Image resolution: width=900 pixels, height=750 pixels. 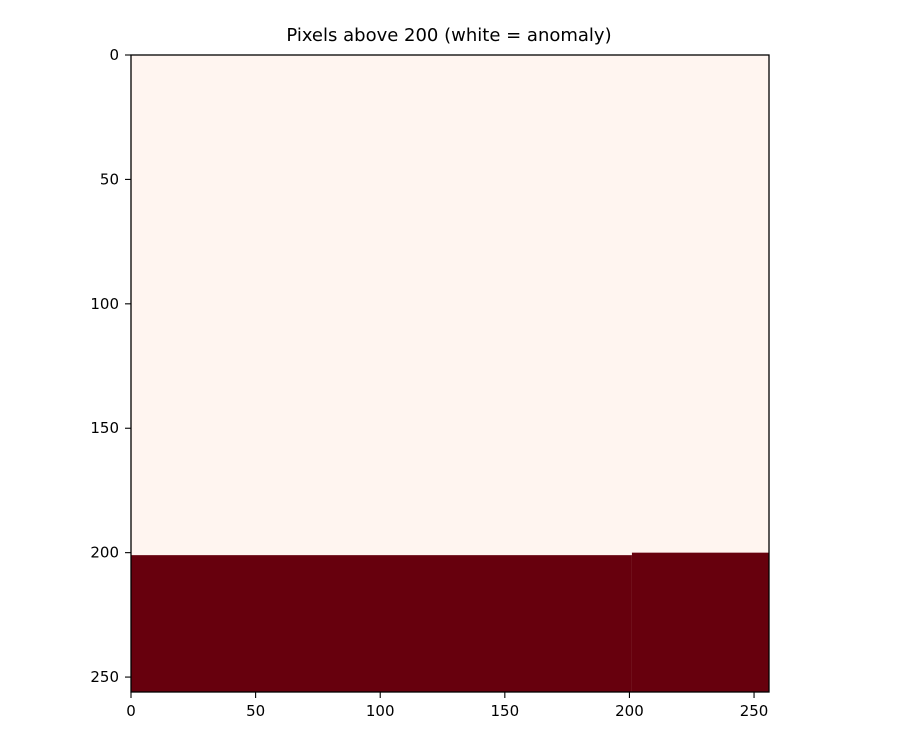 I want to click on y-tick-label: 250, so click(x=104, y=677).